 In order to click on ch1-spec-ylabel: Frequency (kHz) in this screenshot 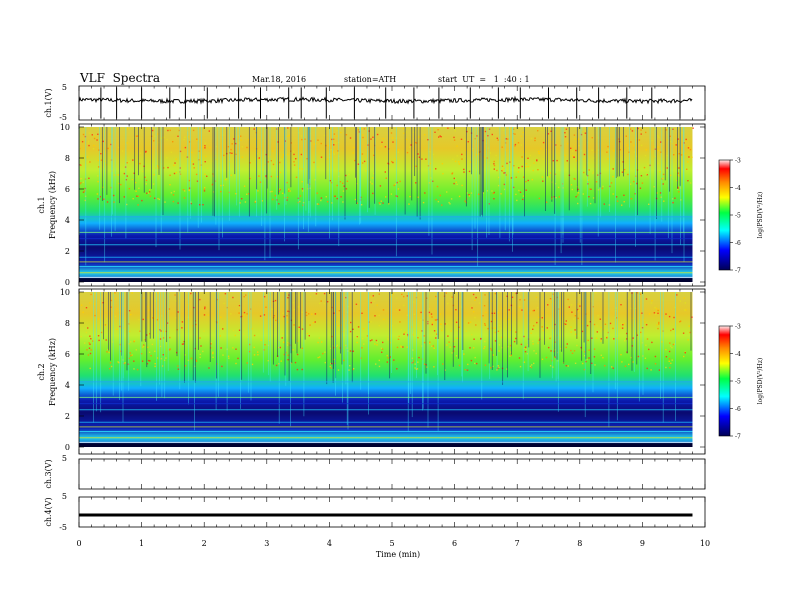, I will do `click(52, 205)`.